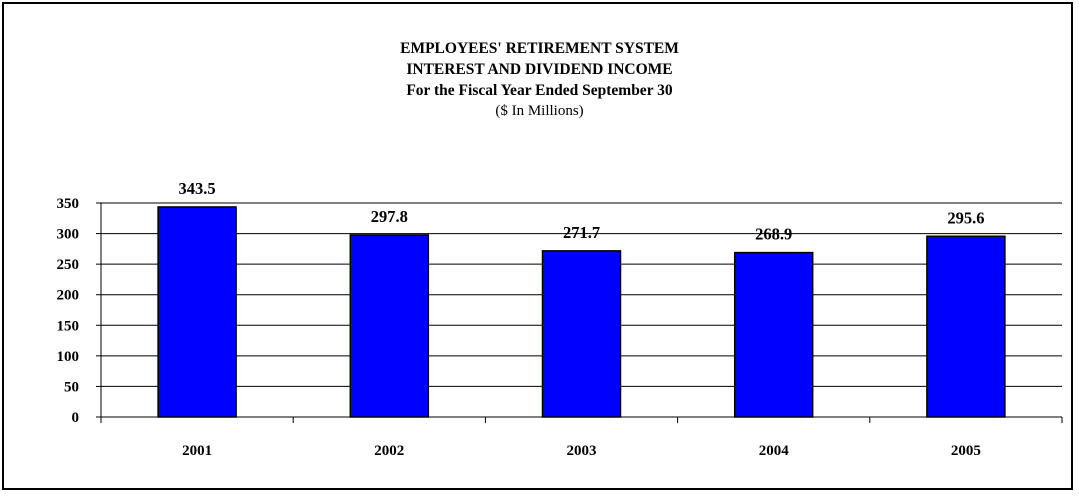 Image resolution: width=1079 pixels, height=496 pixels. I want to click on data-label: 268.9, so click(773, 234).